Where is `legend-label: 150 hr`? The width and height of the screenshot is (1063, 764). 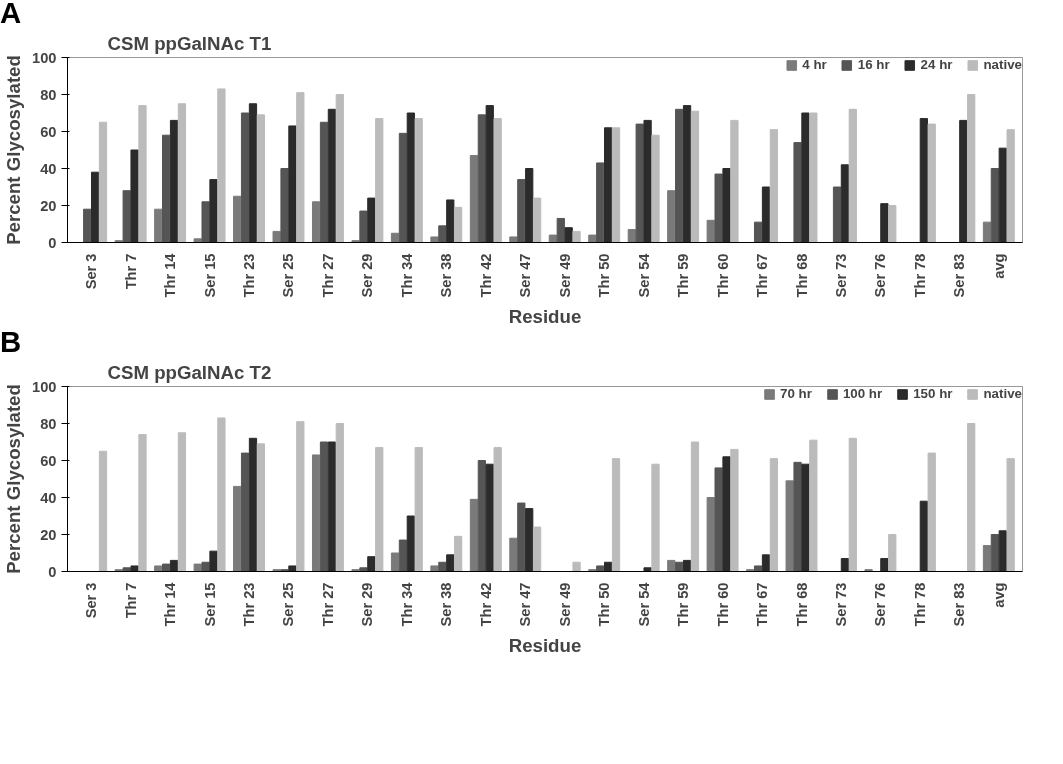 legend-label: 150 hr is located at coordinates (933, 393).